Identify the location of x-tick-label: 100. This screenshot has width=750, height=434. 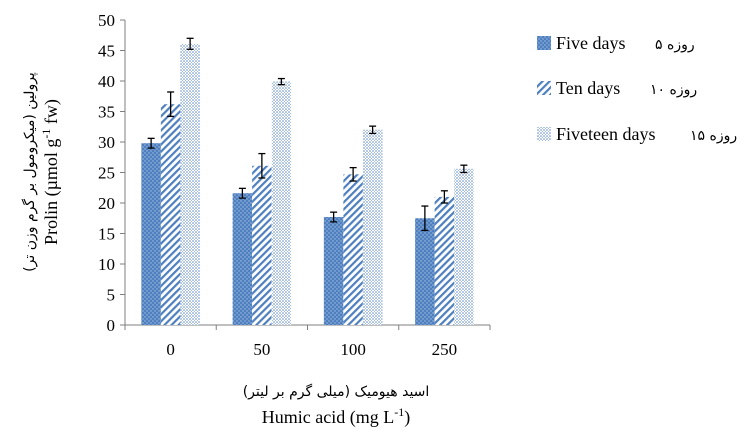
(353, 349).